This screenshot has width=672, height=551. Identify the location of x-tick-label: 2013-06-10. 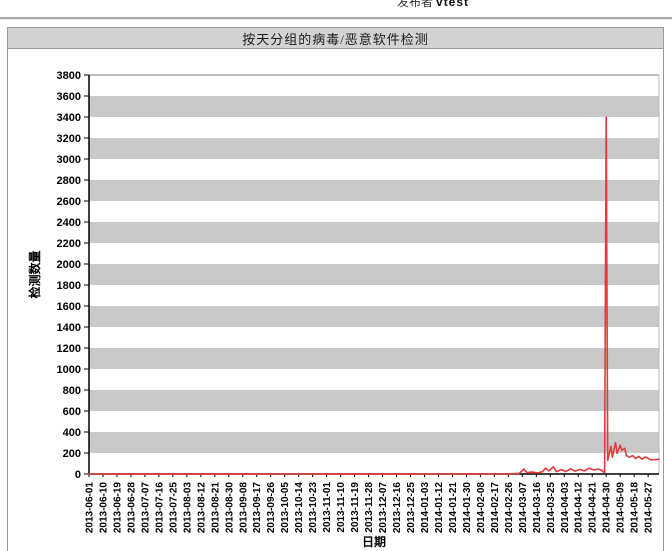
(103, 508).